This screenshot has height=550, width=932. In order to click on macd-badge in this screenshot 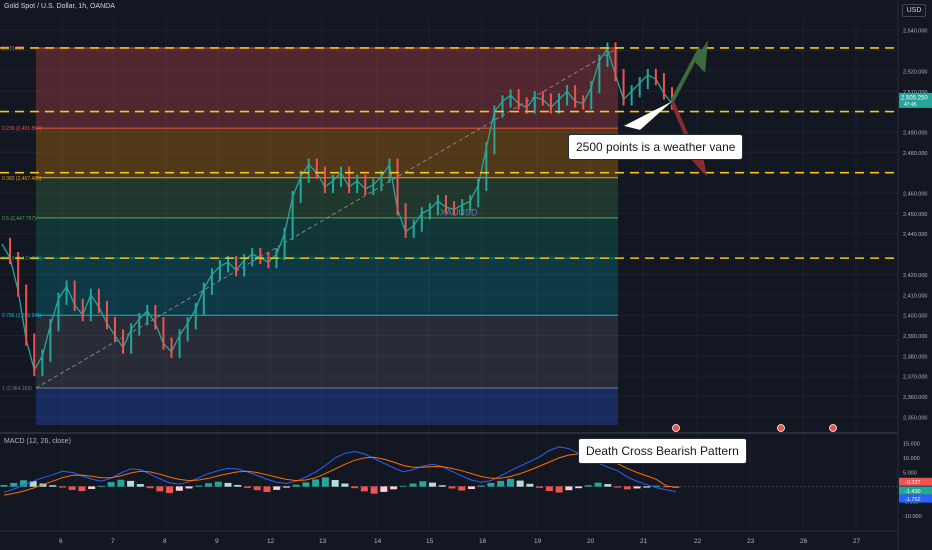, I will do `click(915, 481)`.